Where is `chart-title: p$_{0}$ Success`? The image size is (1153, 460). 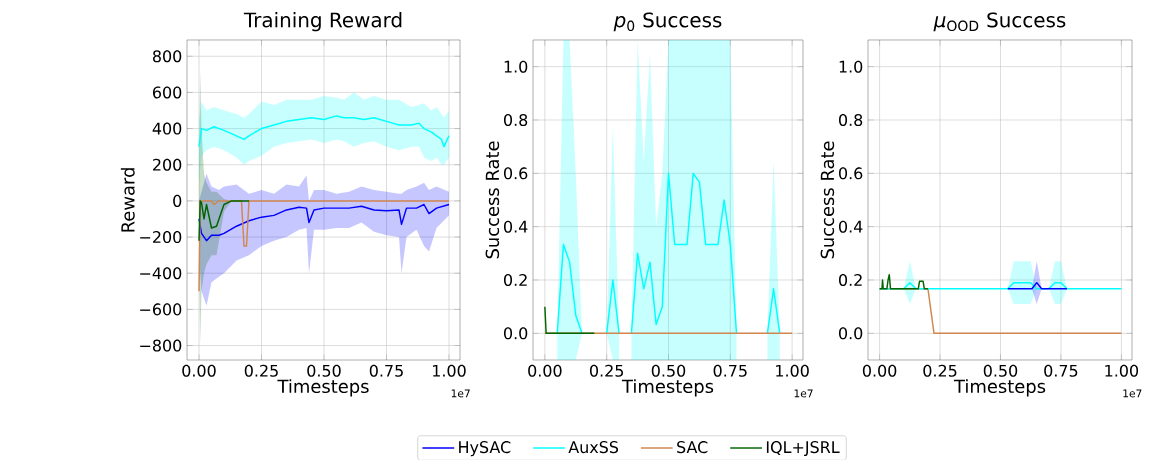
chart-title: p$_{0}$ Success is located at coordinates (667, 22).